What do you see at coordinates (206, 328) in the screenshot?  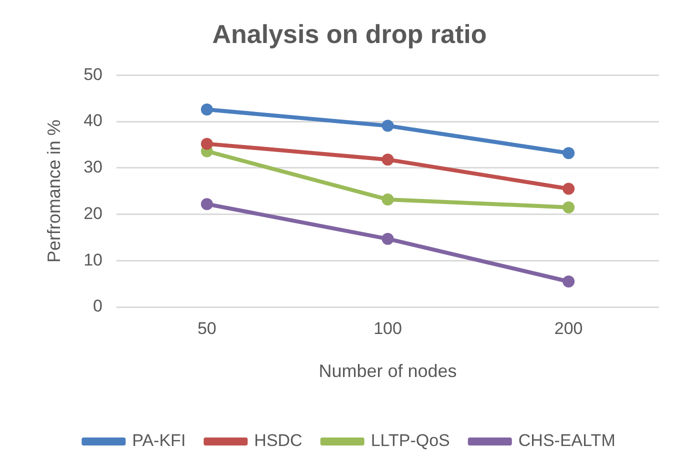 I see `x-tick-label: 50` at bounding box center [206, 328].